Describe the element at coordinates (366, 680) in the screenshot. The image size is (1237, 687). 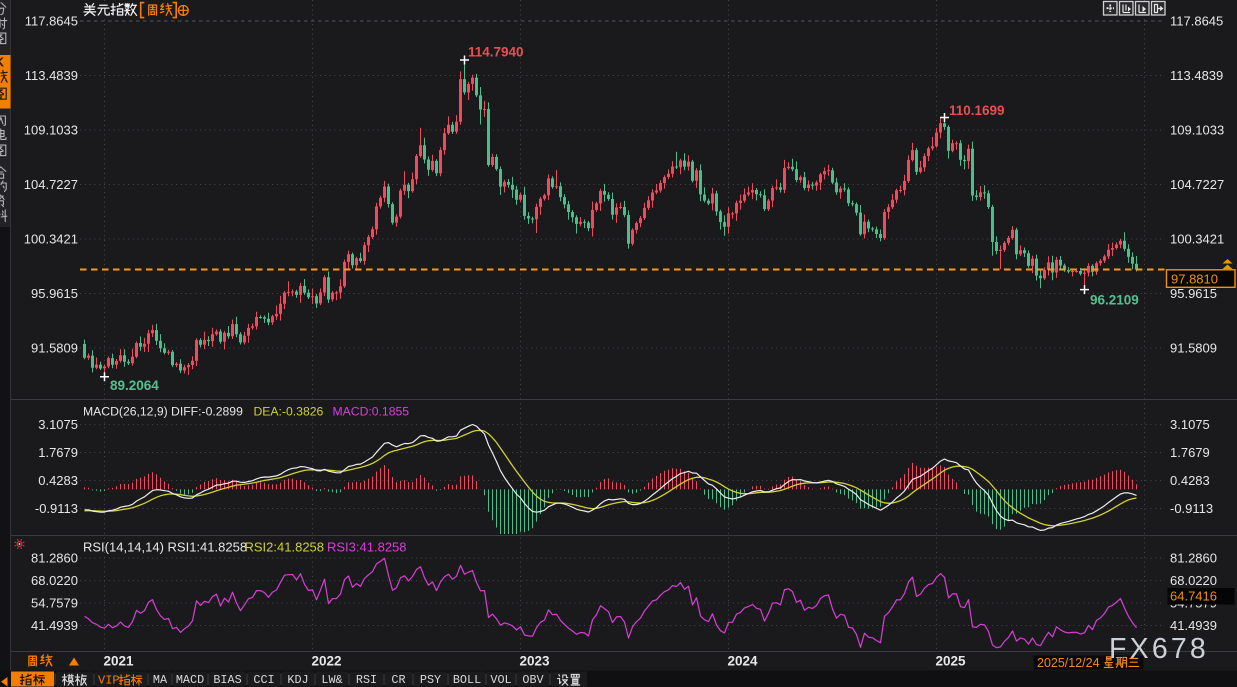
I see `svg-text: RSI` at that location.